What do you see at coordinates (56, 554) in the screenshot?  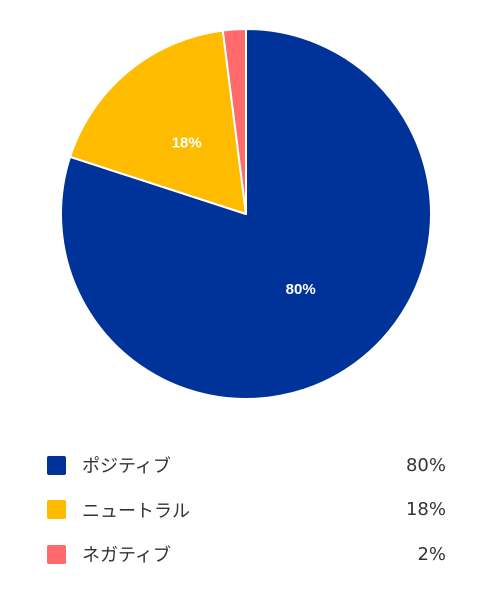 I see `legend-marker-negative` at bounding box center [56, 554].